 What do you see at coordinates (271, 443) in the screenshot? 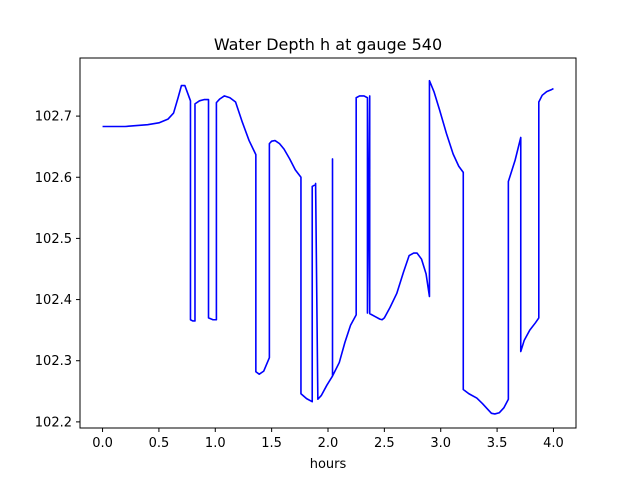
I see `x-tick-label: 1.5` at bounding box center [271, 443].